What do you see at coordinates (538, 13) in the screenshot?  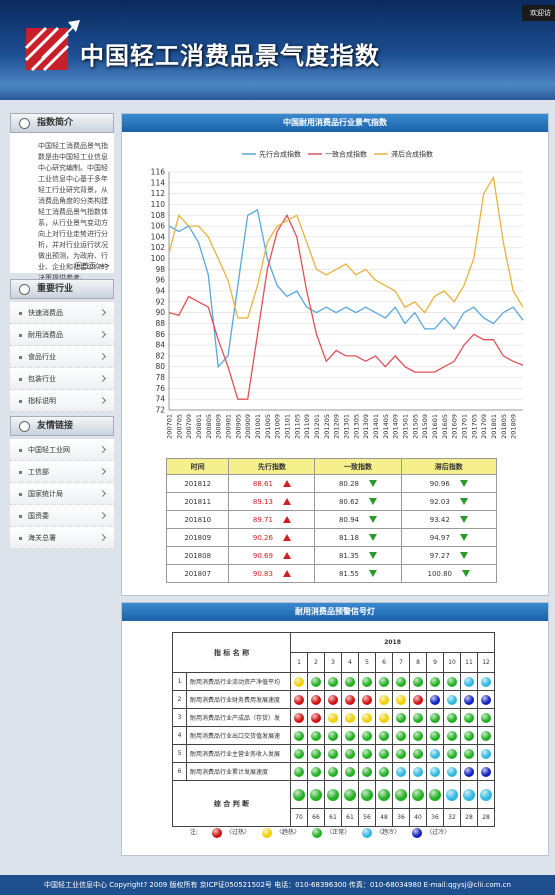 I see `welcome-button: 欢迎访` at bounding box center [538, 13].